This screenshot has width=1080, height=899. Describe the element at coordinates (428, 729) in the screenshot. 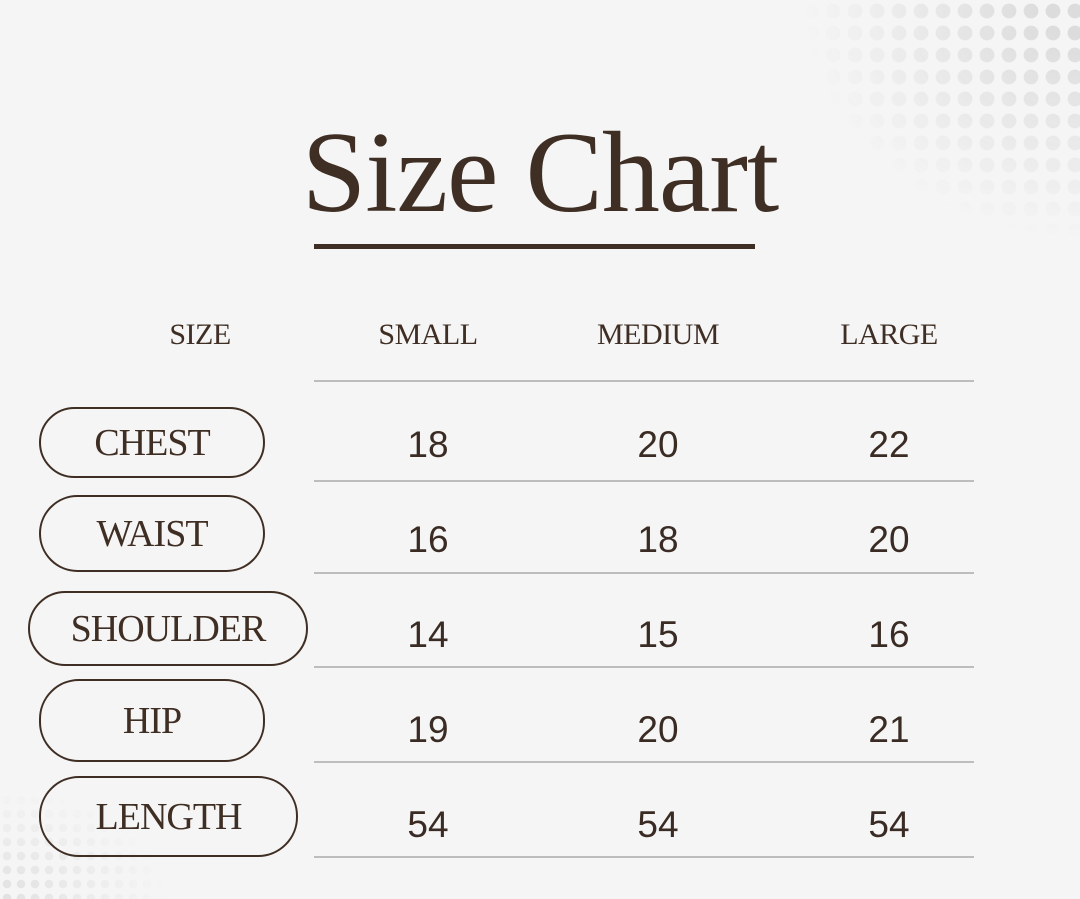

I see `table-cell: 19` at that location.